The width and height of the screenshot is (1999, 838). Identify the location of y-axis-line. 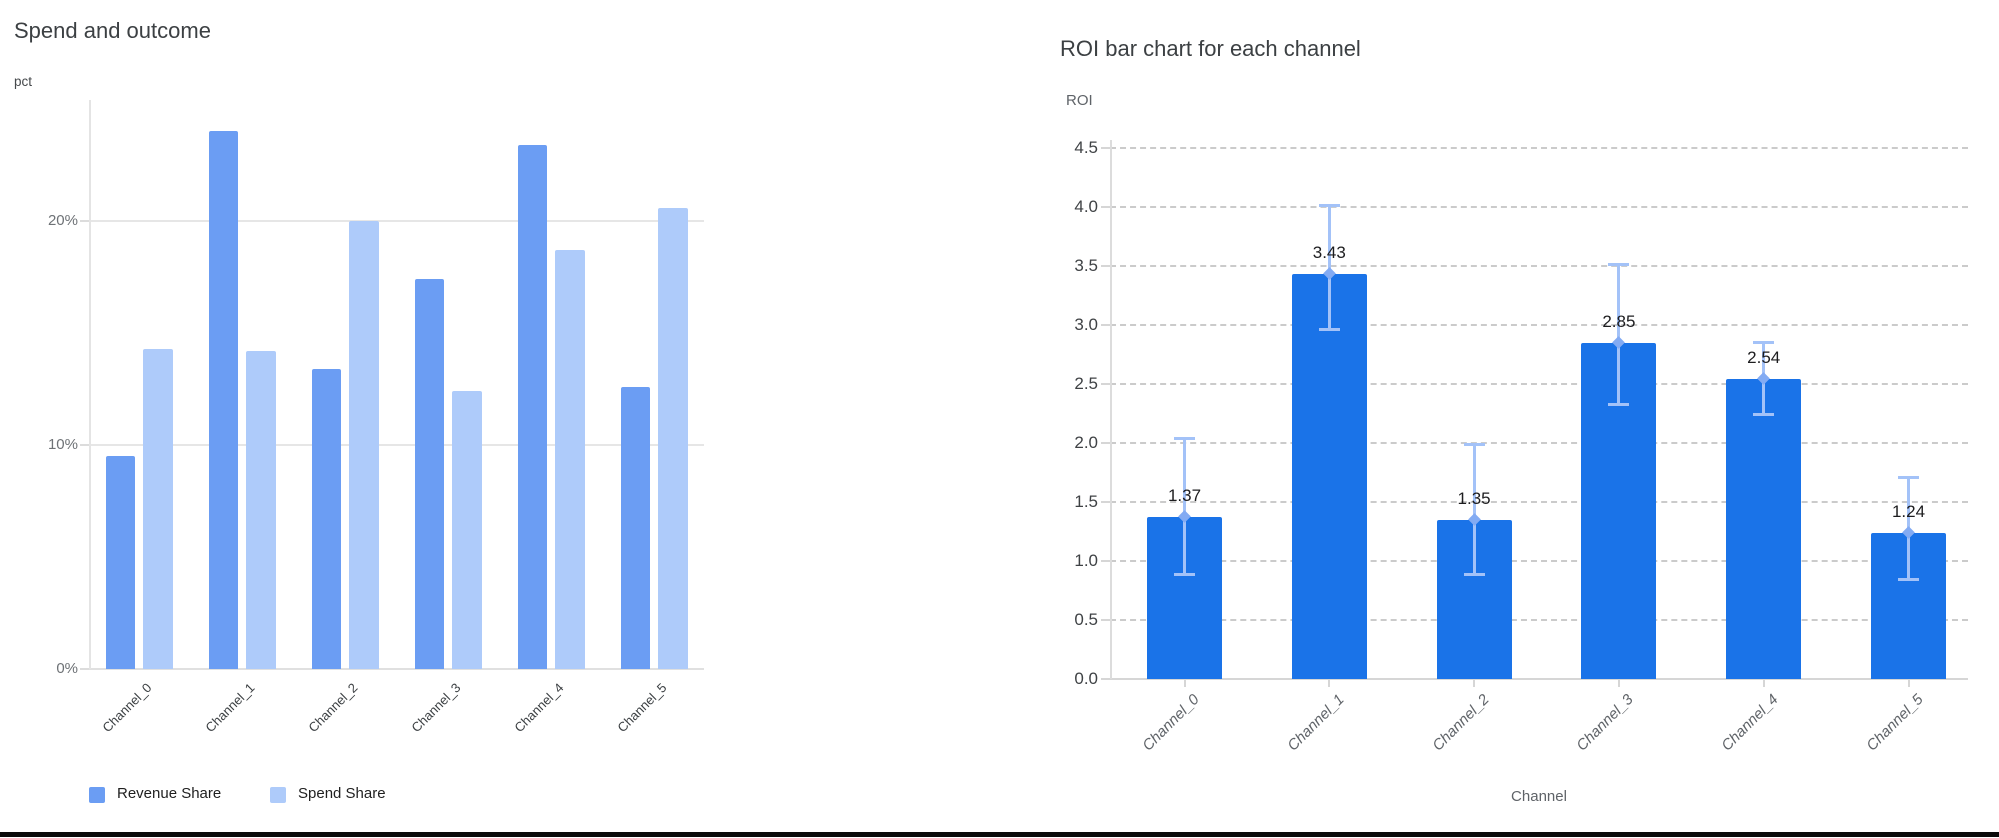
(90, 384).